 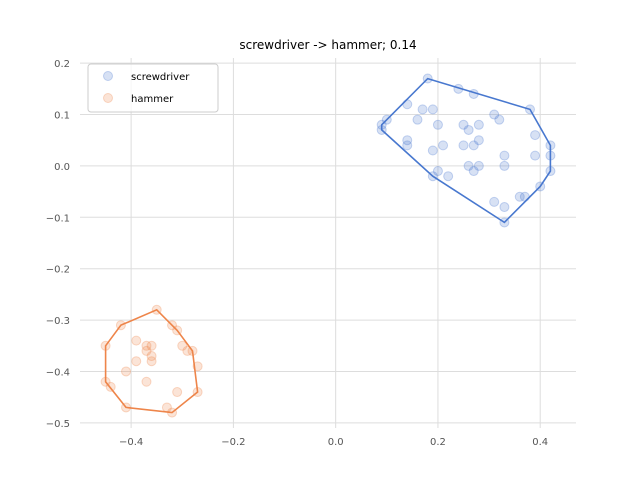 I want to click on y-tick-label: −0.4, so click(x=58, y=372).